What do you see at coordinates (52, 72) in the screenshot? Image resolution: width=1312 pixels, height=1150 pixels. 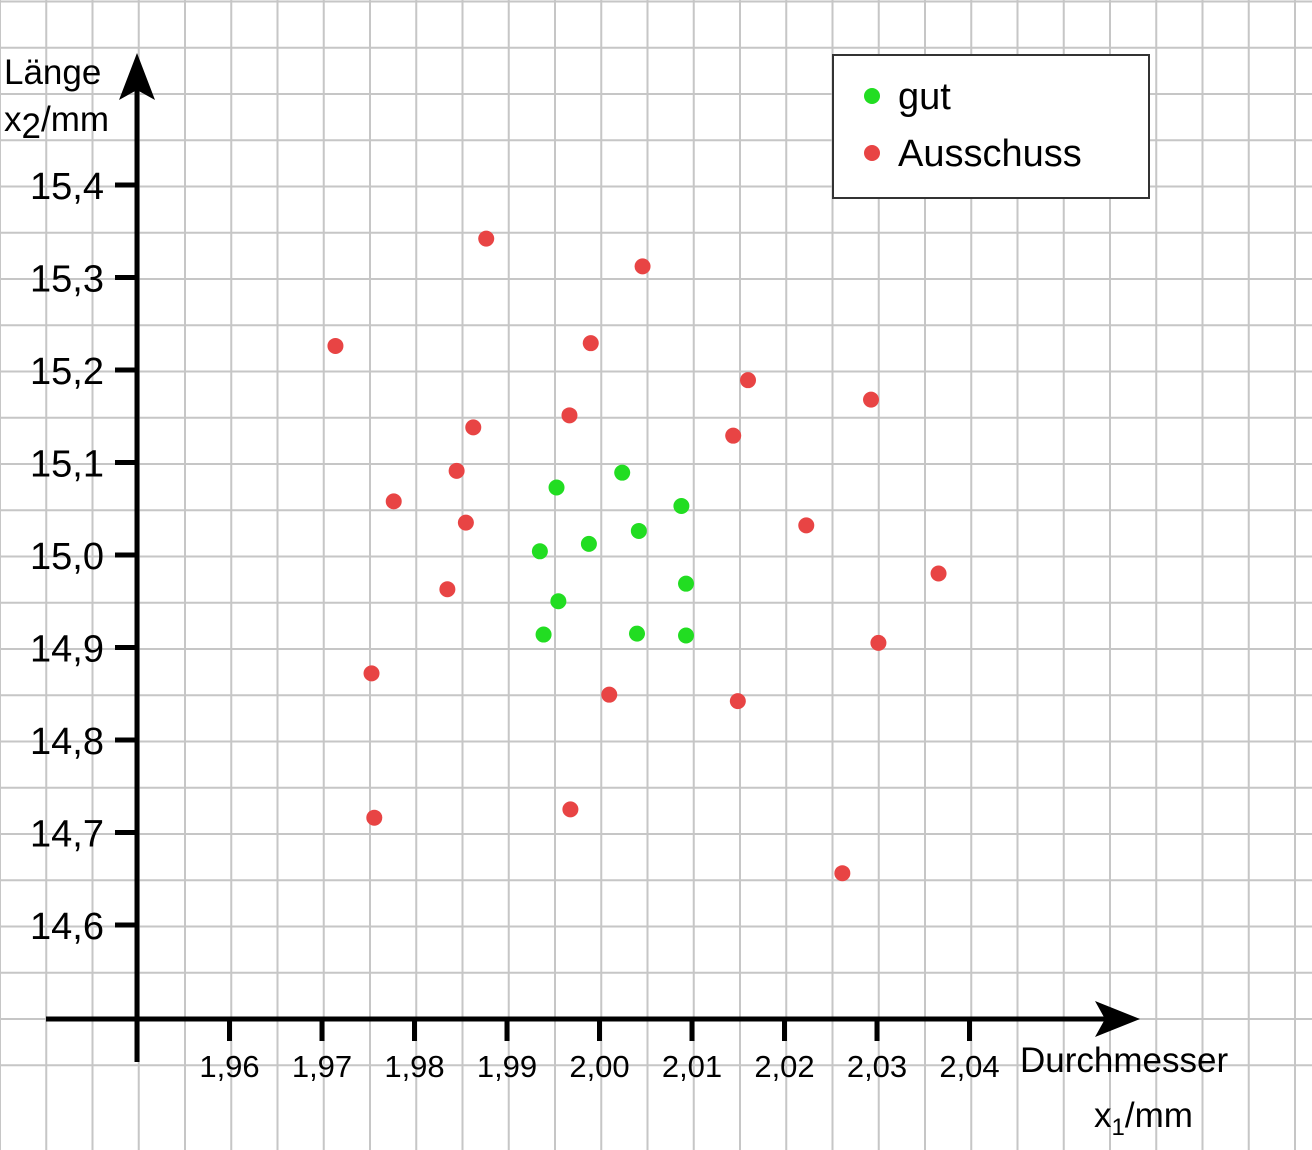 I see `y-axis-label-main: Länge` at bounding box center [52, 72].